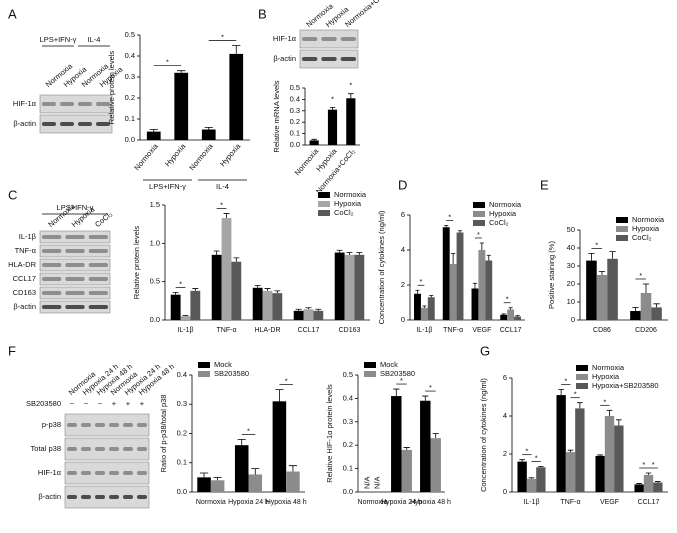 The width and height of the screenshot is (677, 533). What do you see at coordinates (295, 144) in the screenshot?
I see `y-tick-label: 0.0` at bounding box center [295, 144].